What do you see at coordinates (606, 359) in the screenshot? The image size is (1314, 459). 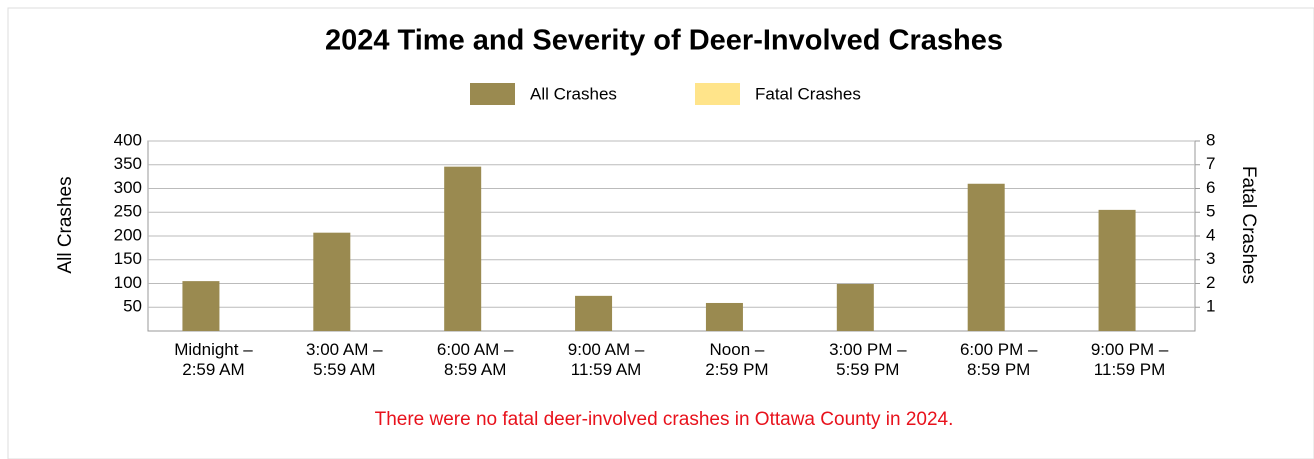 I see `x-tick-label: 9:00 AM – 11:59 AM` at bounding box center [606, 359].